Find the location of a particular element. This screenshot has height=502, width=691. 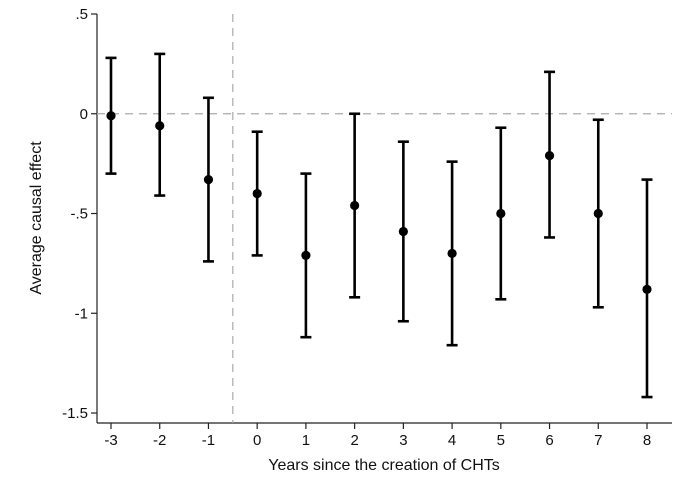

y-tick-label: -.5 is located at coordinates (79, 214).